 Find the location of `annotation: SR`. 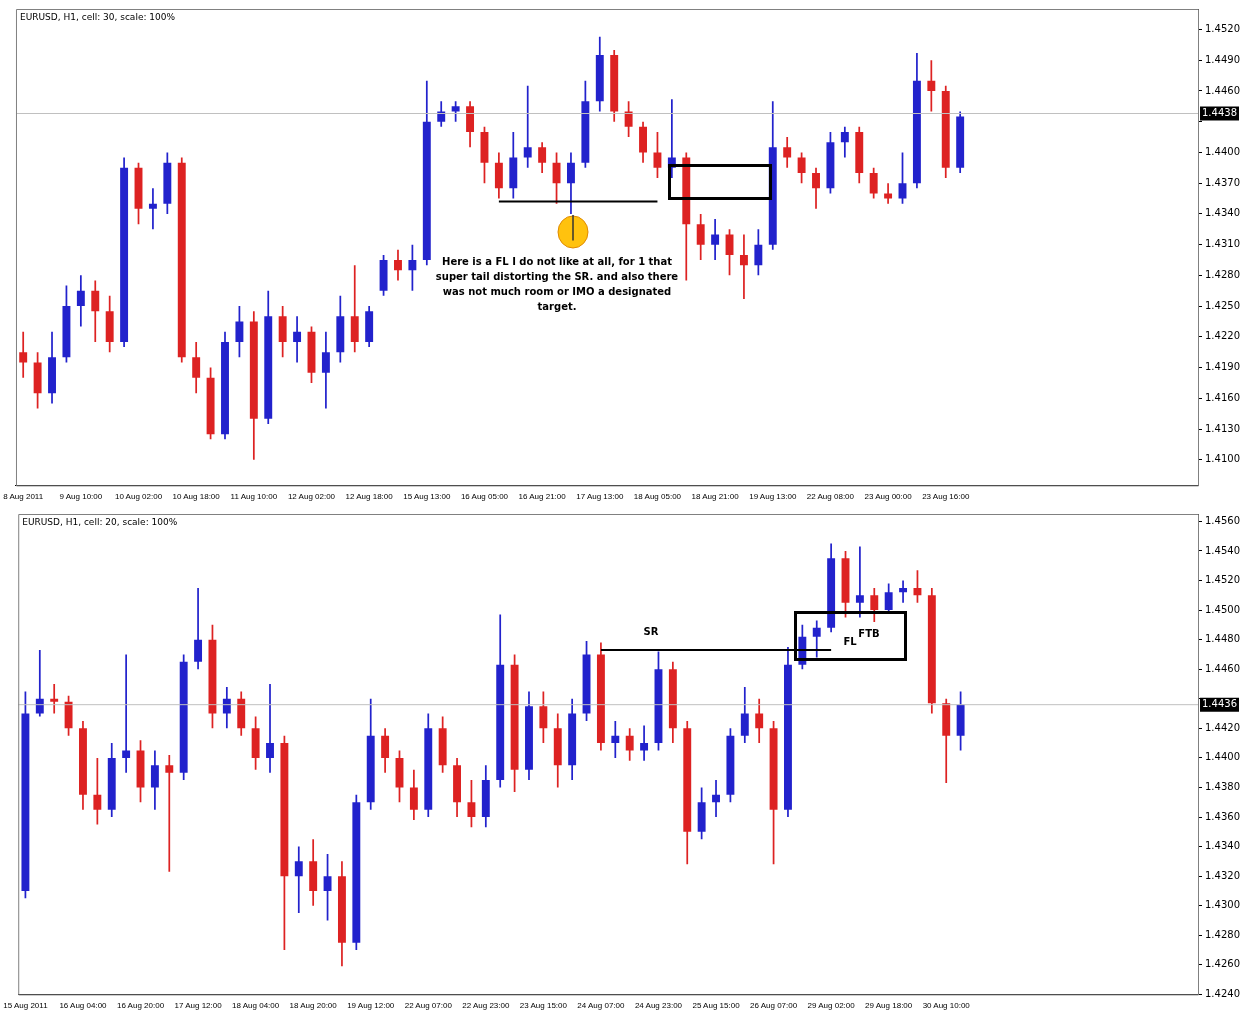

annotation: SR is located at coordinates (651, 631).